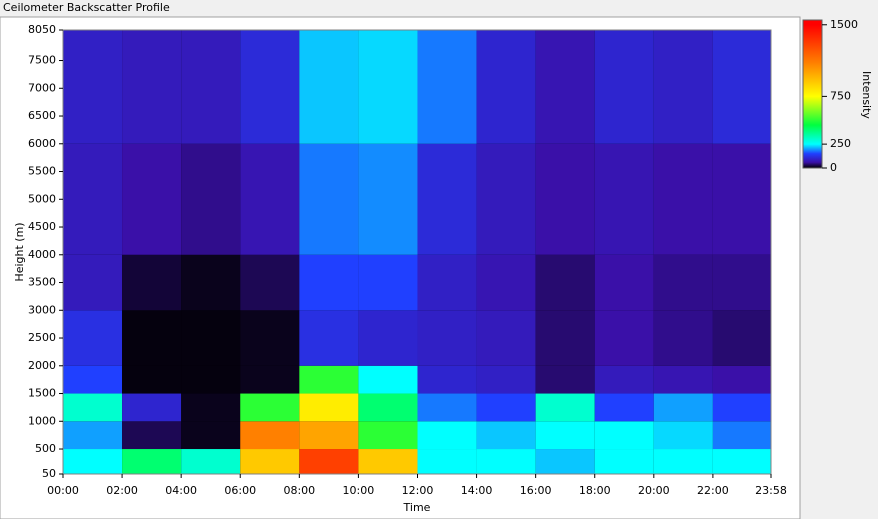 Image resolution: width=878 pixels, height=519 pixels. Describe the element at coordinates (42, 29) in the screenshot. I see `y-tick-label: 8050` at that location.